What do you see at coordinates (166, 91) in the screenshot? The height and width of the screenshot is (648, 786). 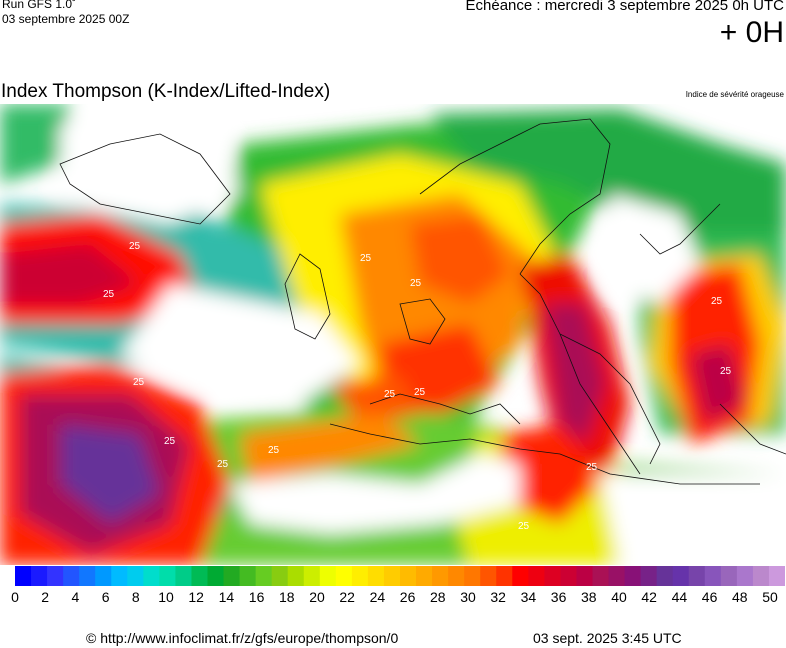 I see `map-title: Index Thompson (K-Index/Lifted-Index)` at bounding box center [166, 91].